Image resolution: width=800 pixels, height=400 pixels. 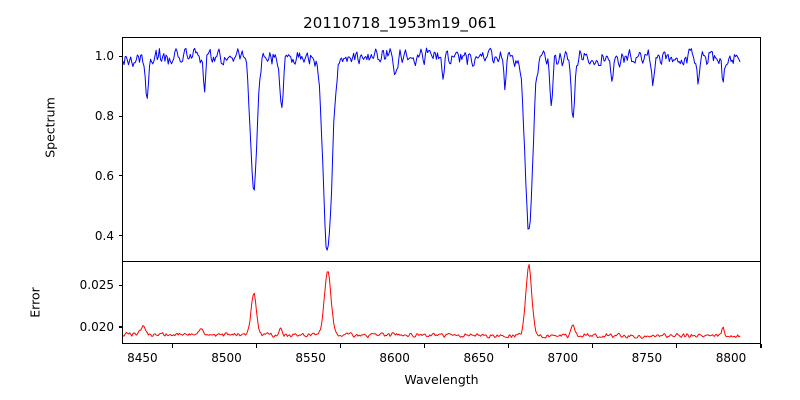 What do you see at coordinates (104, 235) in the screenshot?
I see `spectrum-ytick-label: 0.4` at bounding box center [104, 235].